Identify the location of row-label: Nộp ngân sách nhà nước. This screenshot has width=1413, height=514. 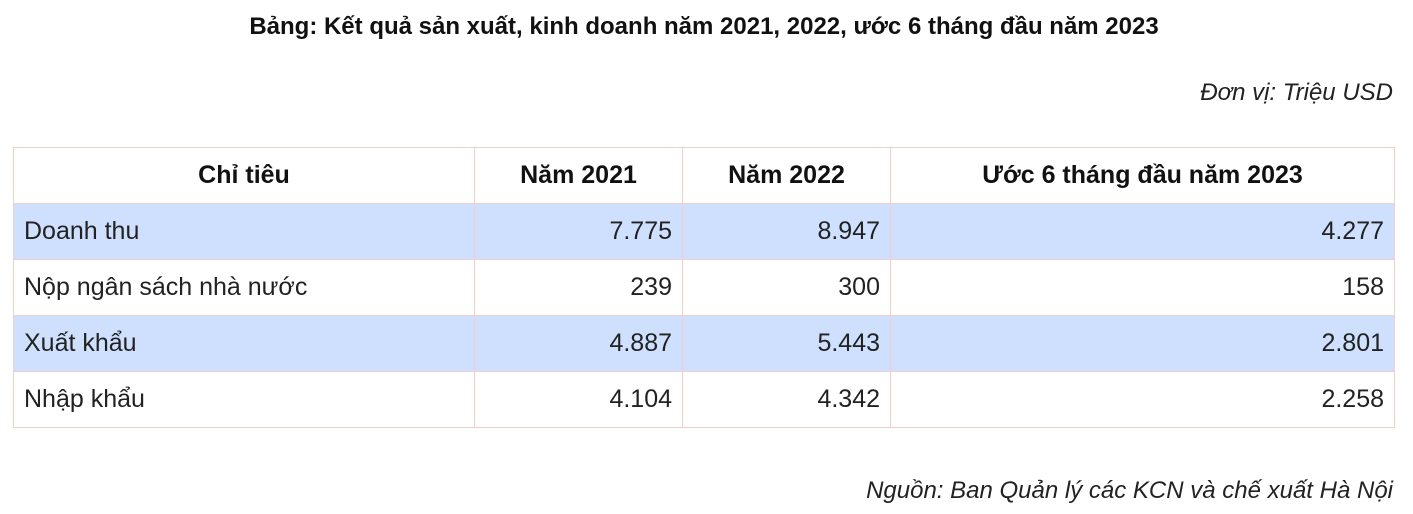
(244, 287).